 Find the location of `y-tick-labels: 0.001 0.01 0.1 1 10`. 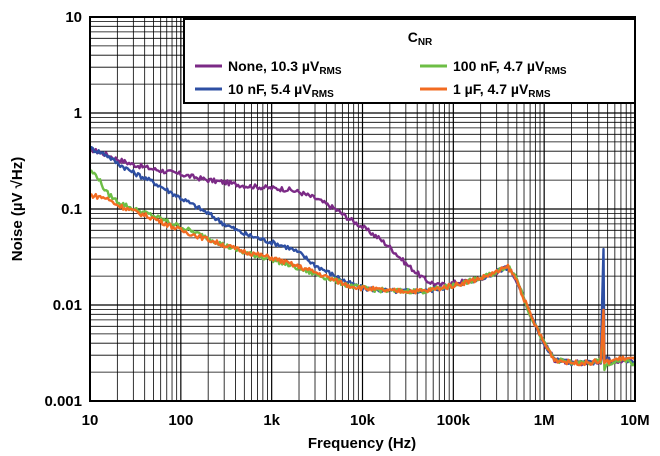

y-tick-labels: 0.001 0.01 0.1 1 10 is located at coordinates (63, 209).